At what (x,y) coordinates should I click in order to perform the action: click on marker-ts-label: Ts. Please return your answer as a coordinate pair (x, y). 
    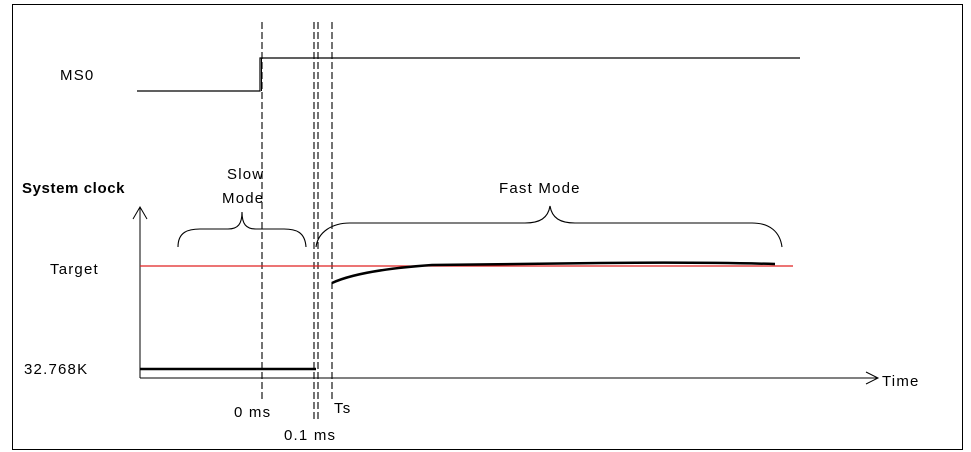
    Looking at the image, I should click on (342, 408).